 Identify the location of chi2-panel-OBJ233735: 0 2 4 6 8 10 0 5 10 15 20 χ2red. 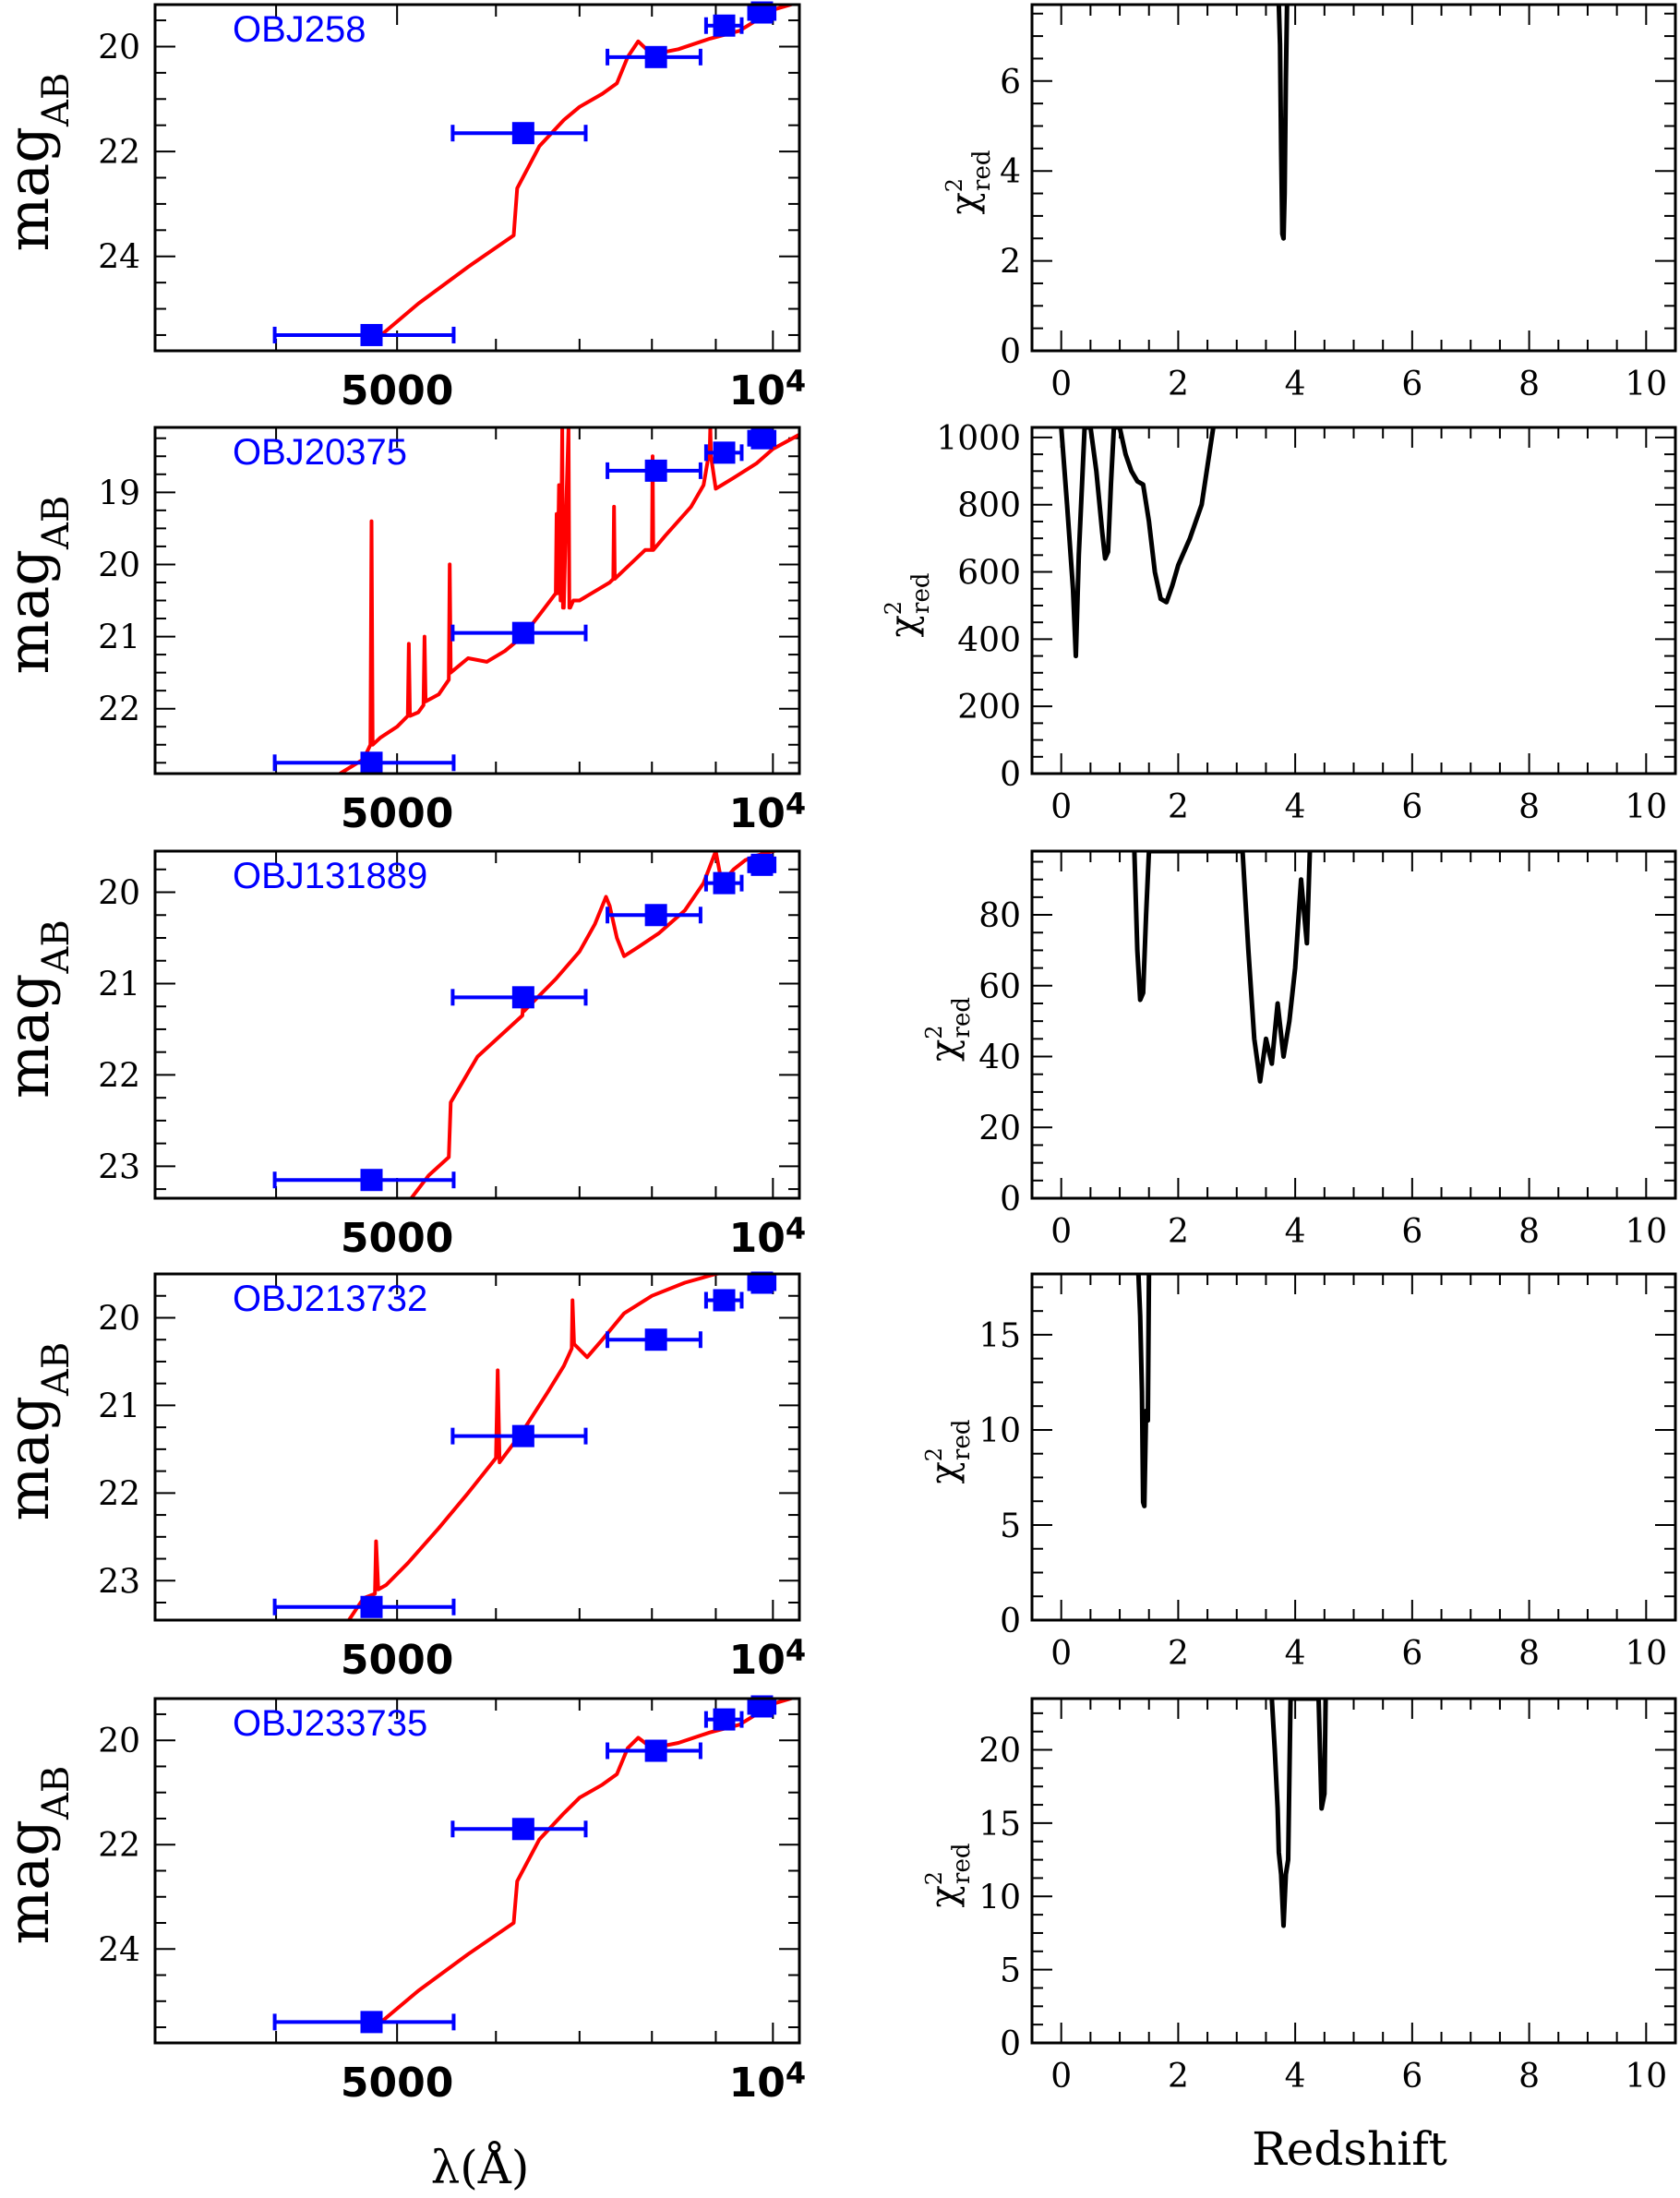
(1299, 1896).